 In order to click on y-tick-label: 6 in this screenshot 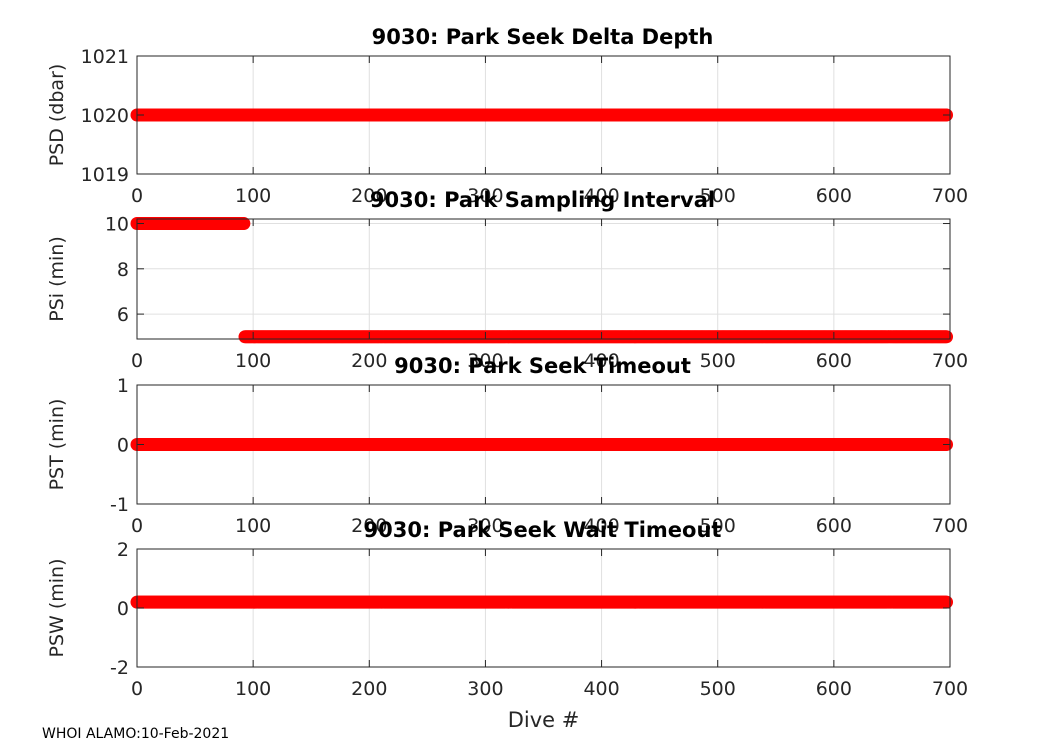, I will do `click(123, 315)`.